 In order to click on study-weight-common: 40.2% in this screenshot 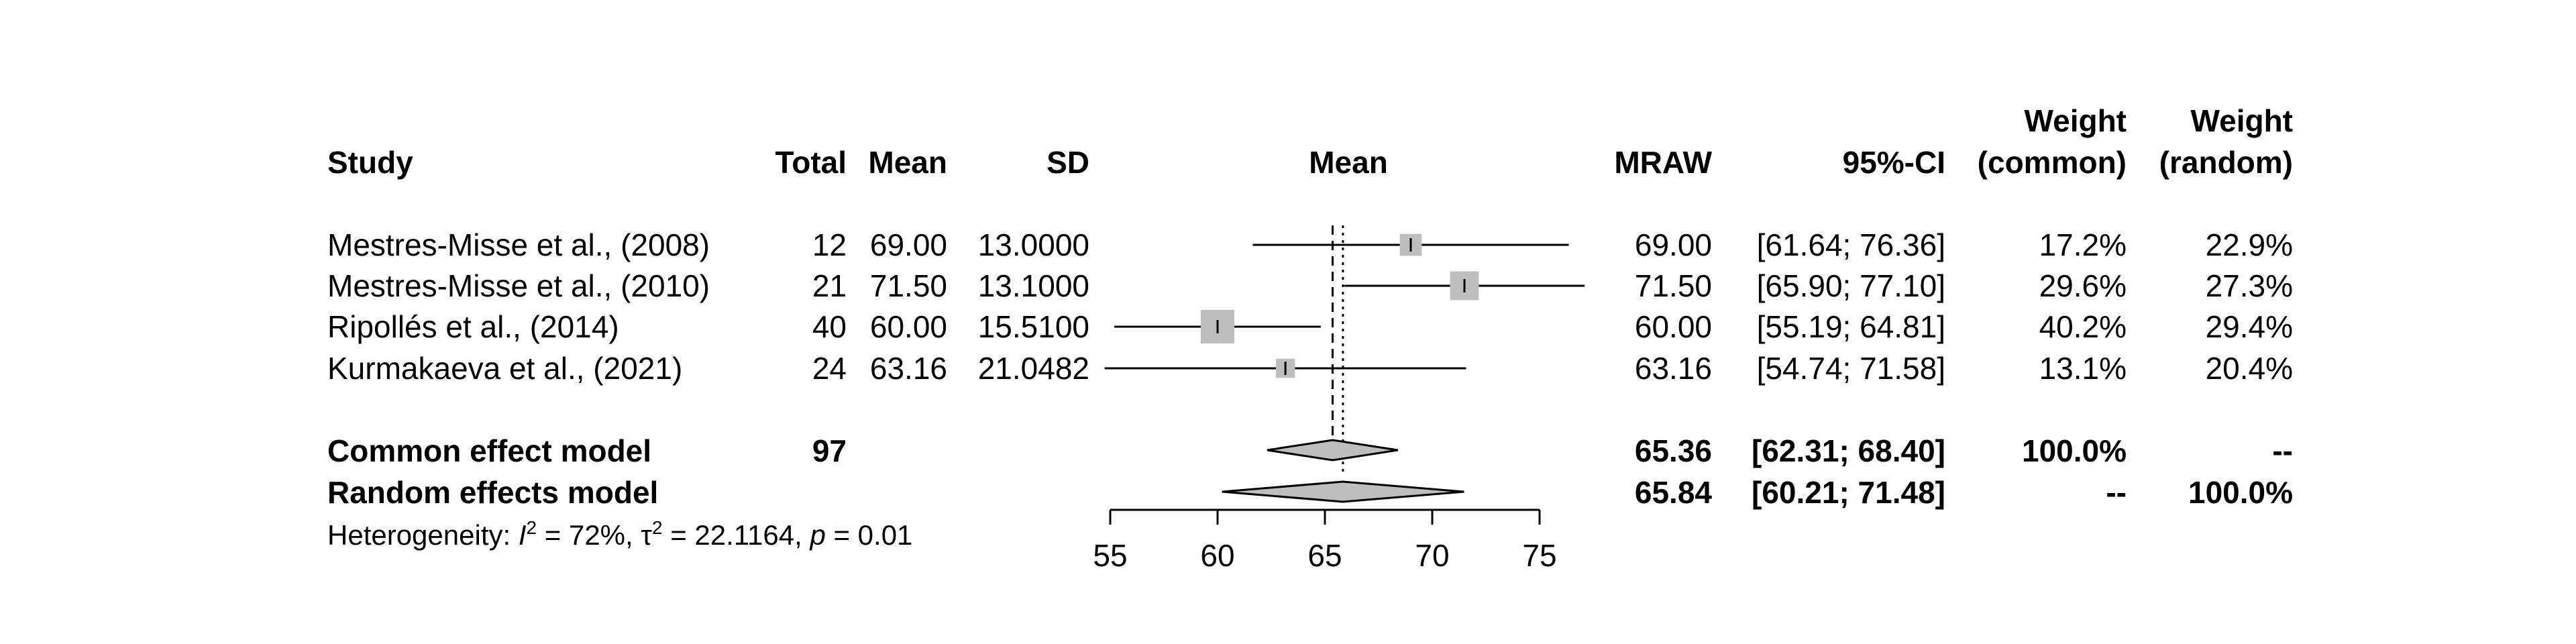, I will do `click(2083, 326)`.